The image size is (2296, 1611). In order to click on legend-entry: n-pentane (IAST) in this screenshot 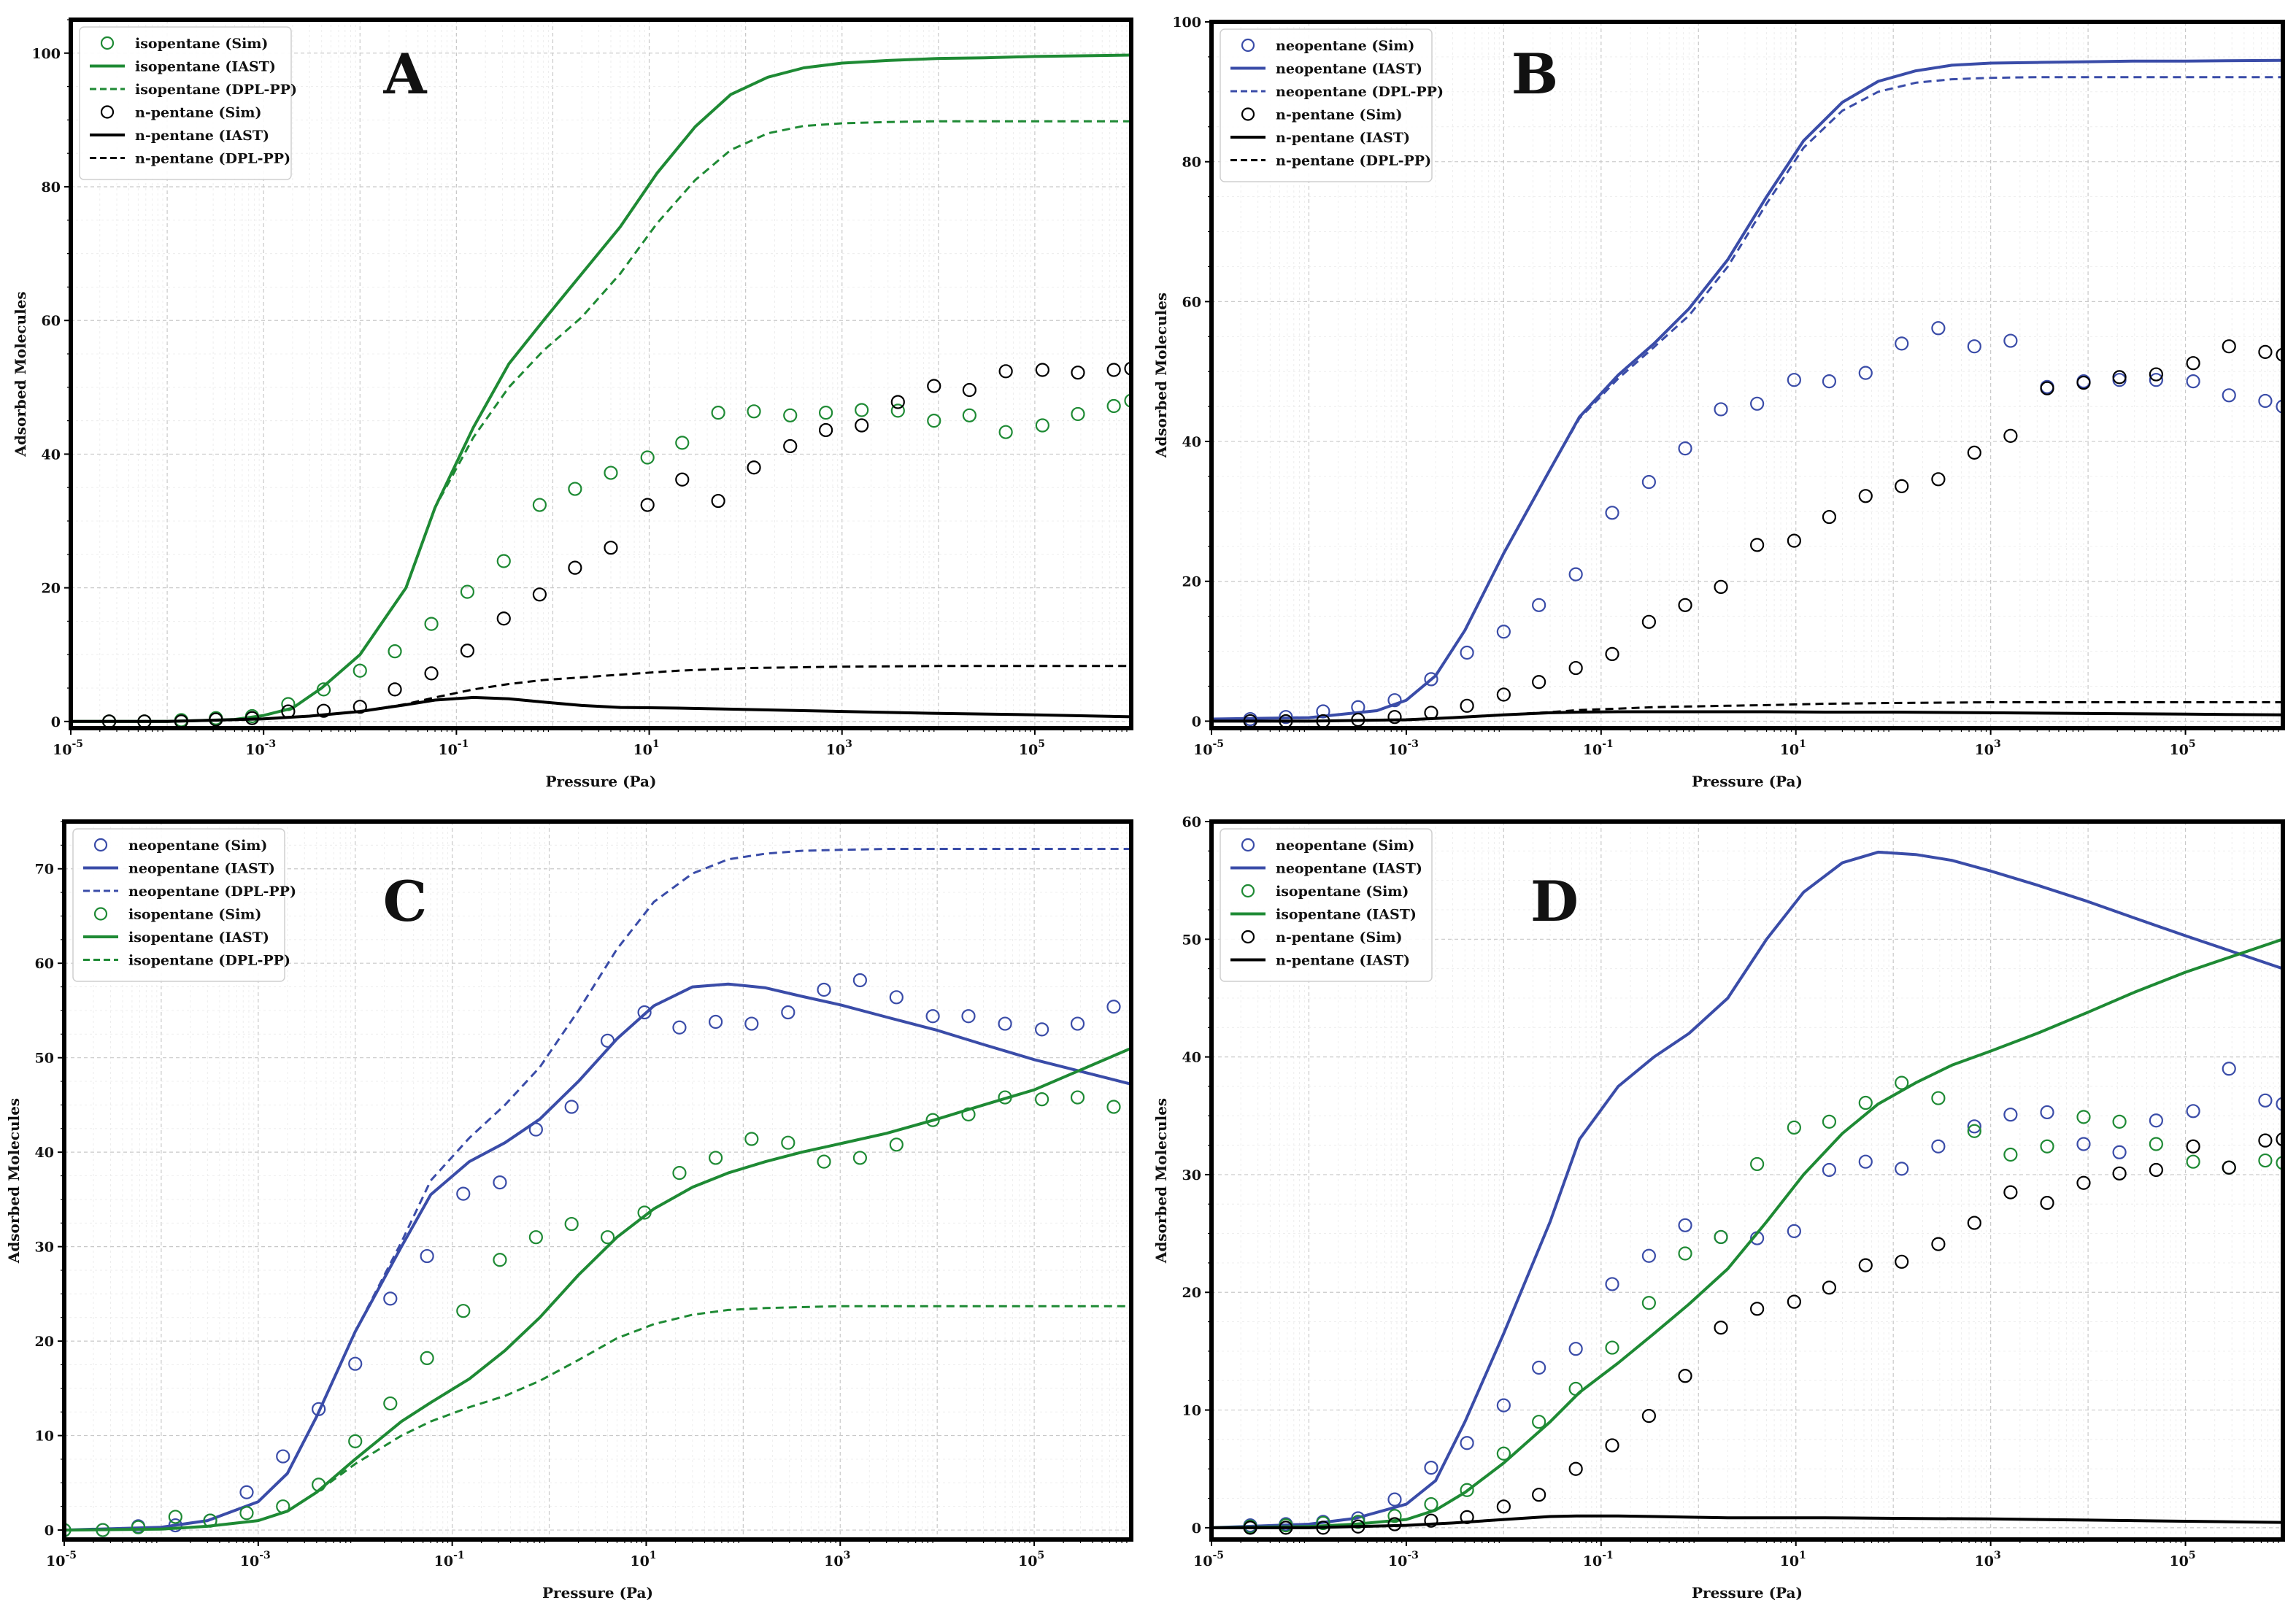, I will do `click(179, 136)`.